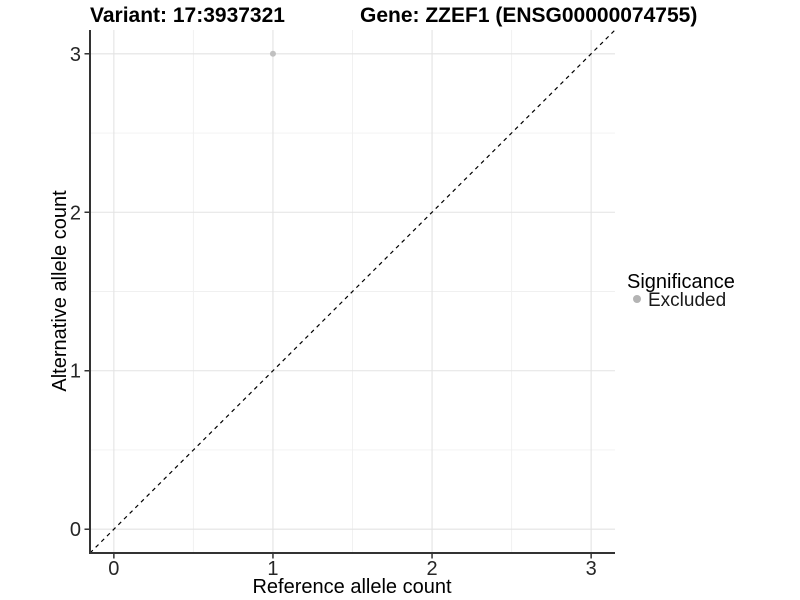  Describe the element at coordinates (75, 55) in the screenshot. I see `y-axis-tick-label: 3` at that location.